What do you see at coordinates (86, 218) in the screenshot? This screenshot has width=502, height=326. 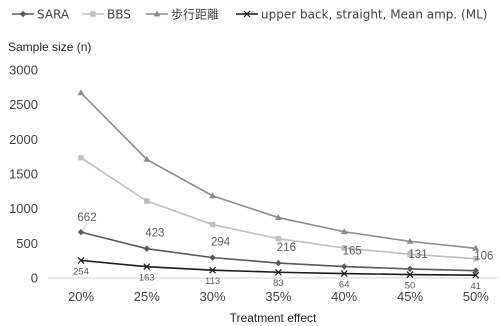 I see `data-label: 662` at bounding box center [86, 218].